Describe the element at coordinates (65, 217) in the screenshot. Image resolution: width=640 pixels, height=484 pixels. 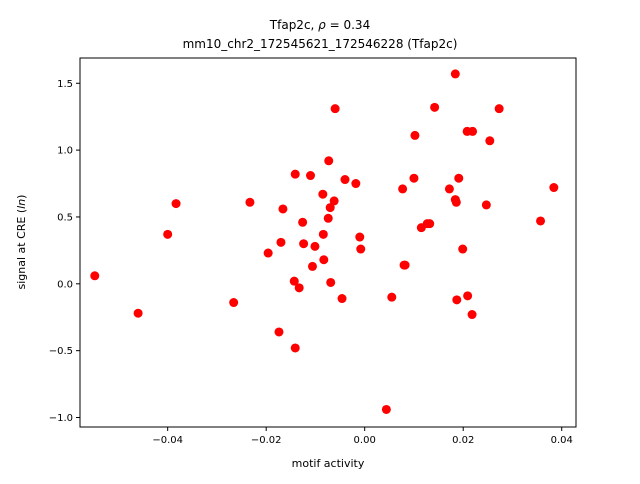
I see `y-tick-label: 0.5` at that location.